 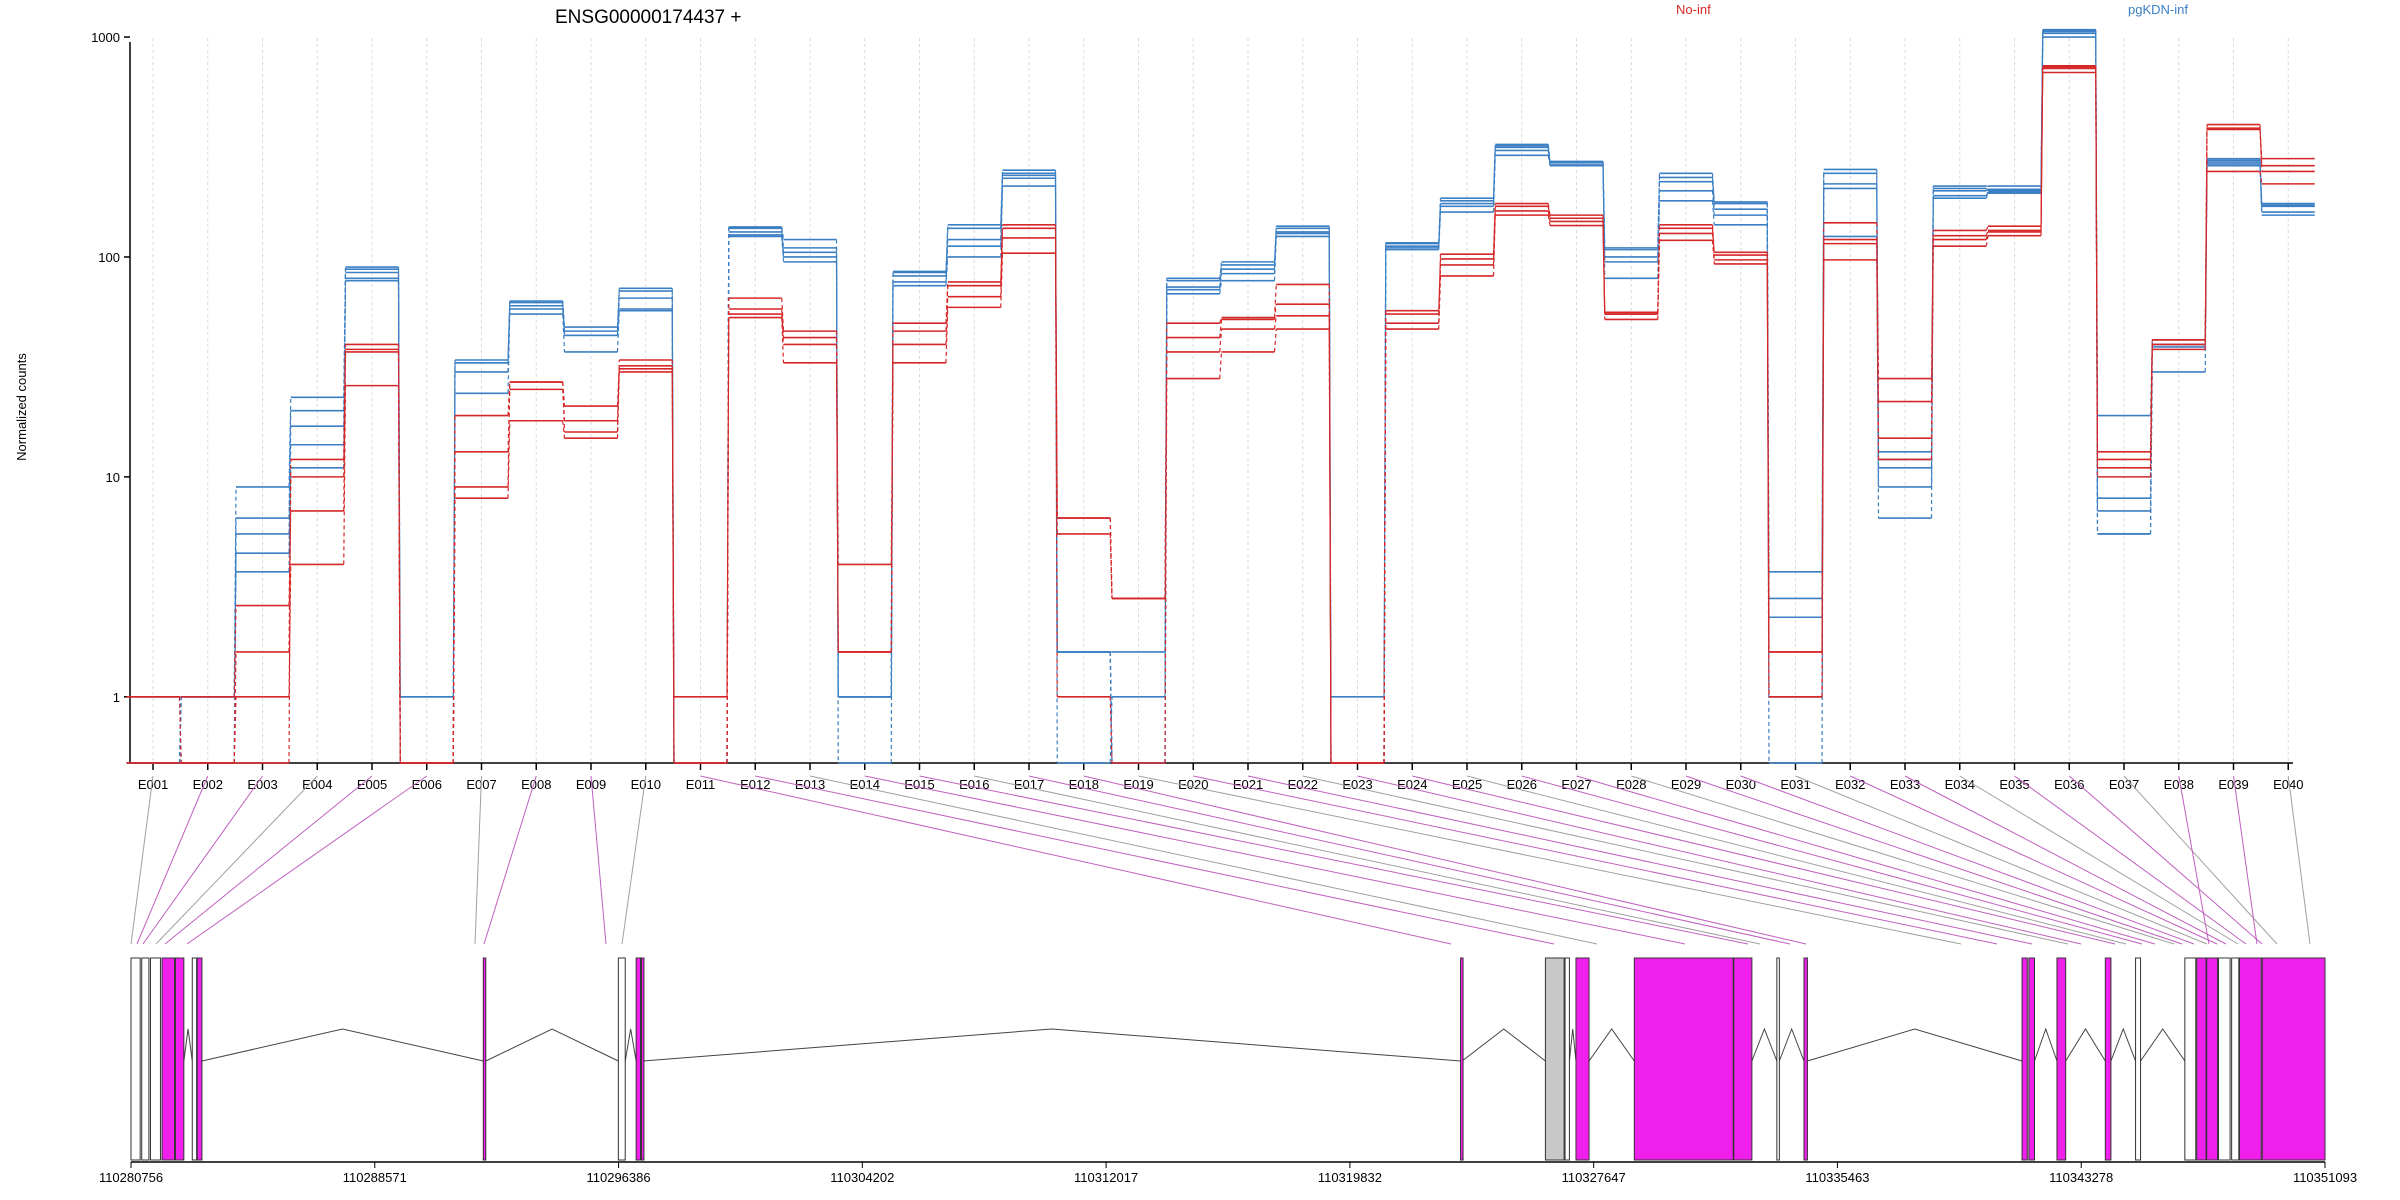 I want to click on connector-E031, so click(x=2001, y=860).